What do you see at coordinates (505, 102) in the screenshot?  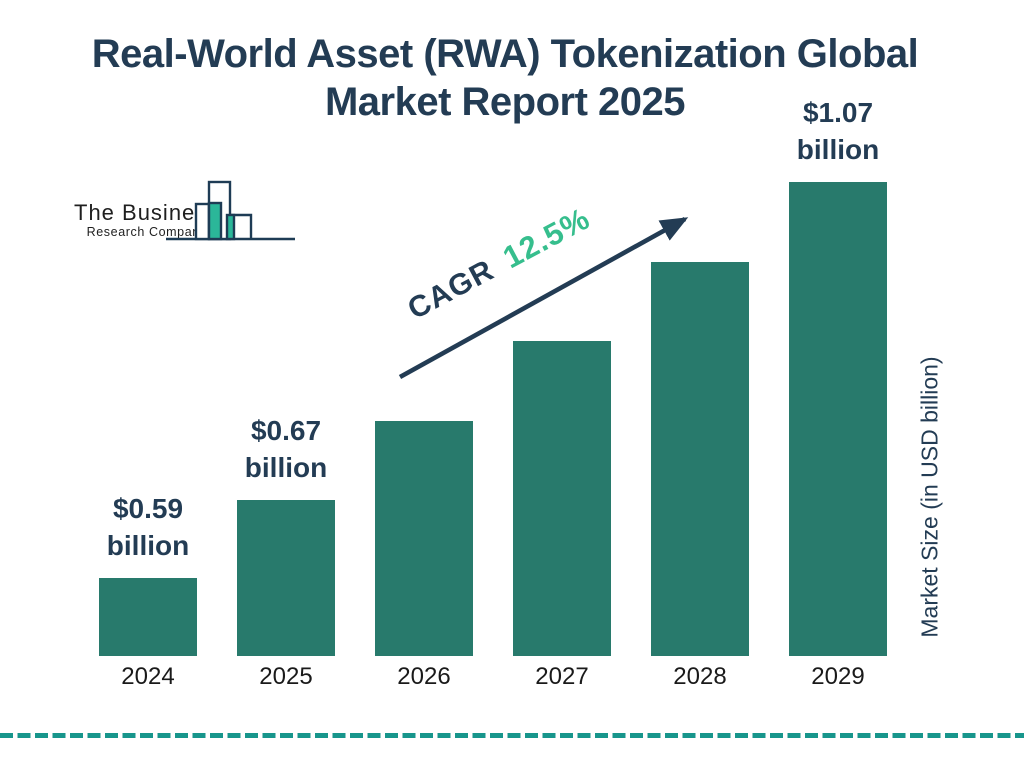 I see `page-title-line2: Market Report 2025` at bounding box center [505, 102].